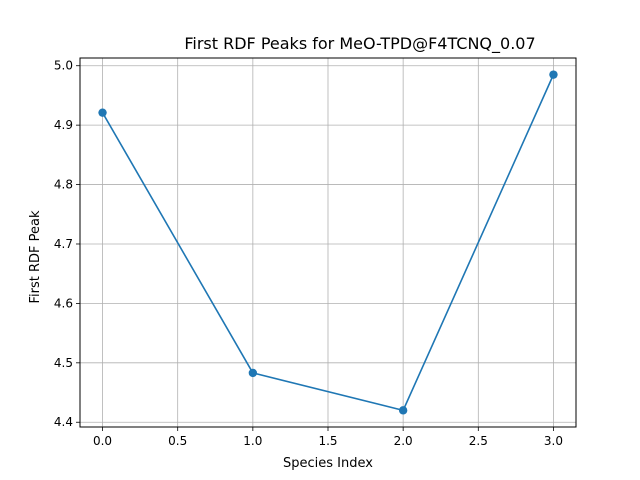  What do you see at coordinates (327, 441) in the screenshot?
I see `x-tick-label: 1.5` at bounding box center [327, 441].